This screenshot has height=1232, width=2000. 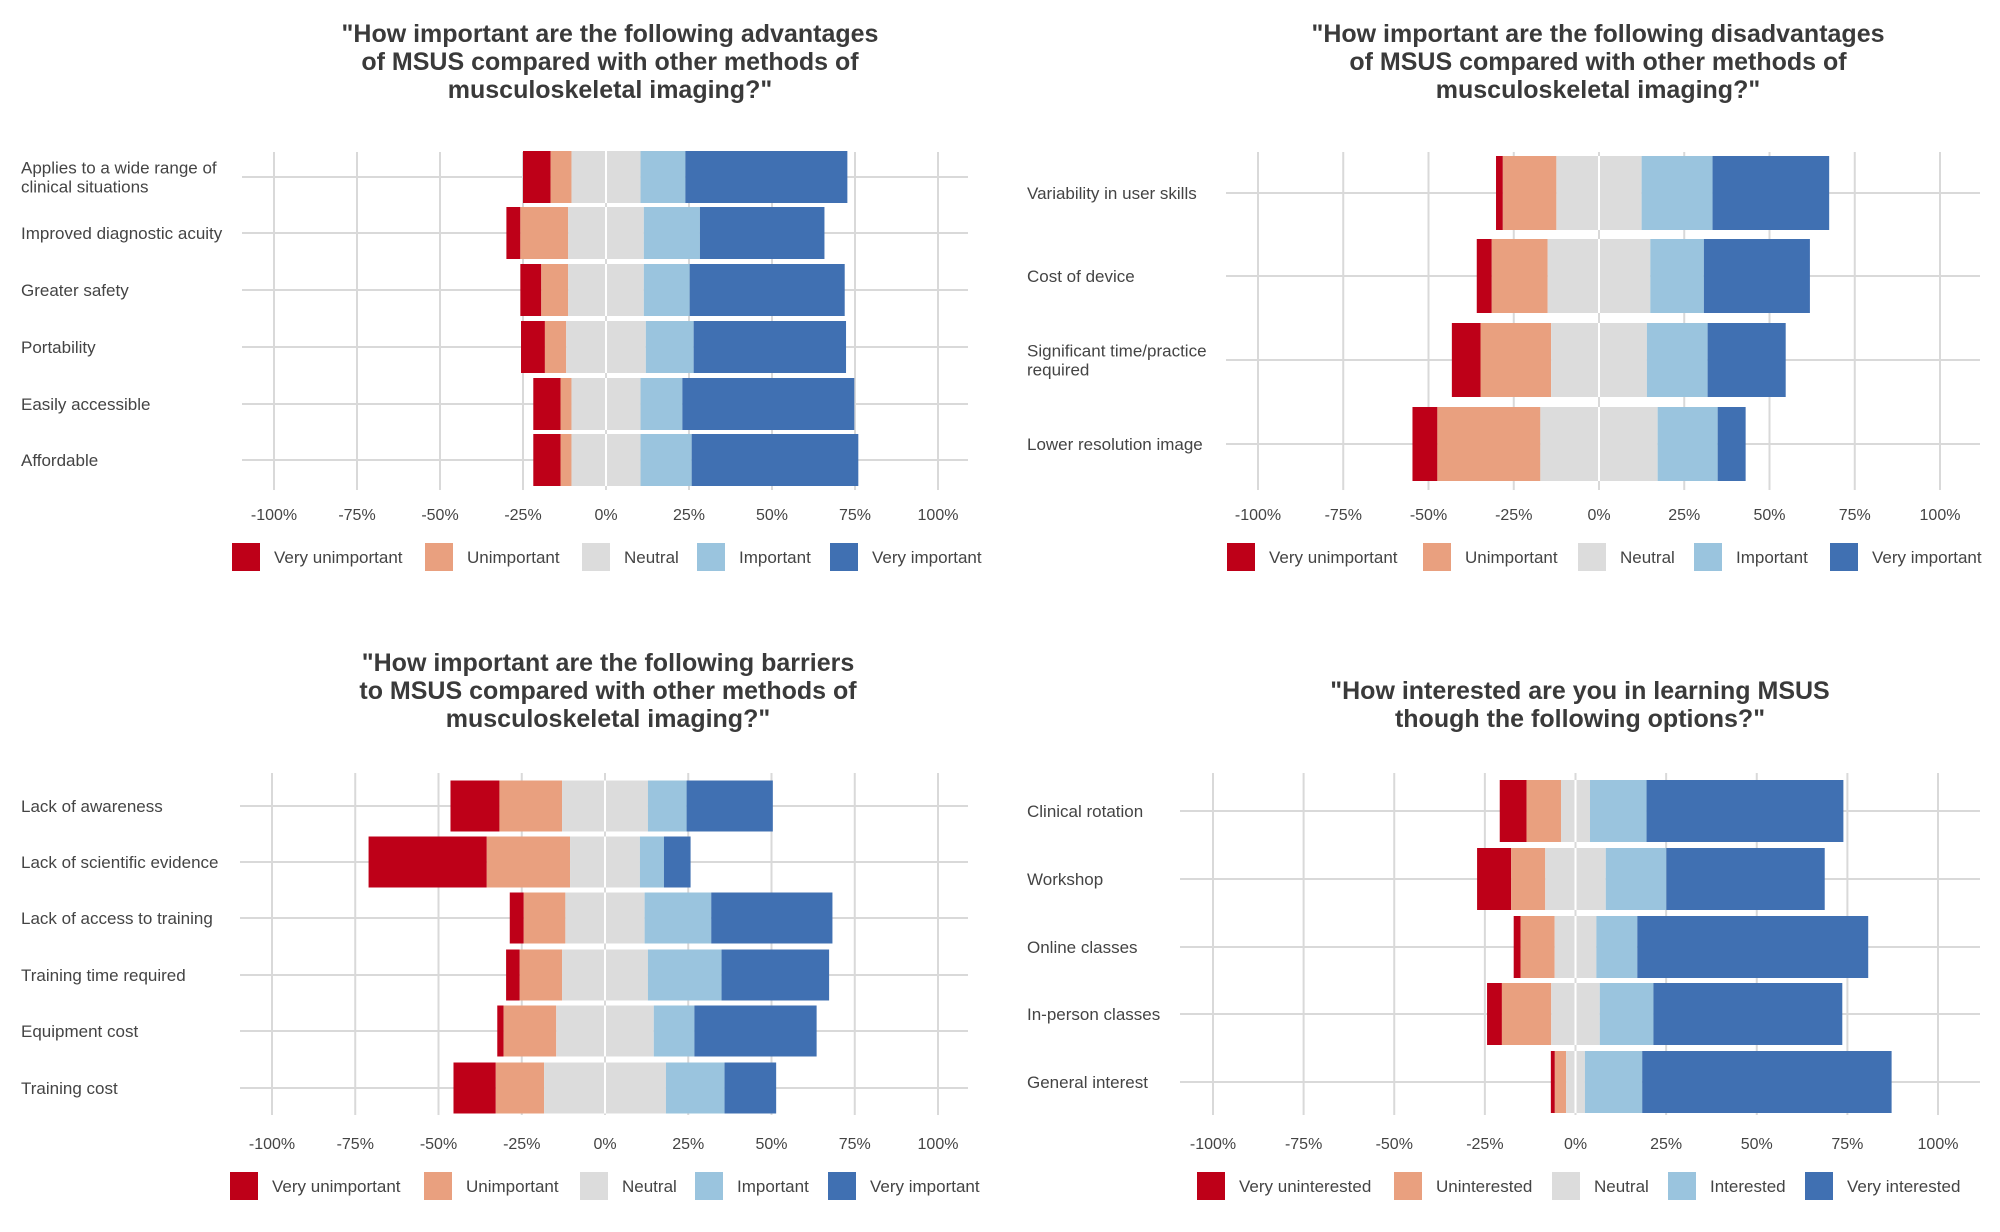 I want to click on x-tick-label: -100%, so click(x=1258, y=515).